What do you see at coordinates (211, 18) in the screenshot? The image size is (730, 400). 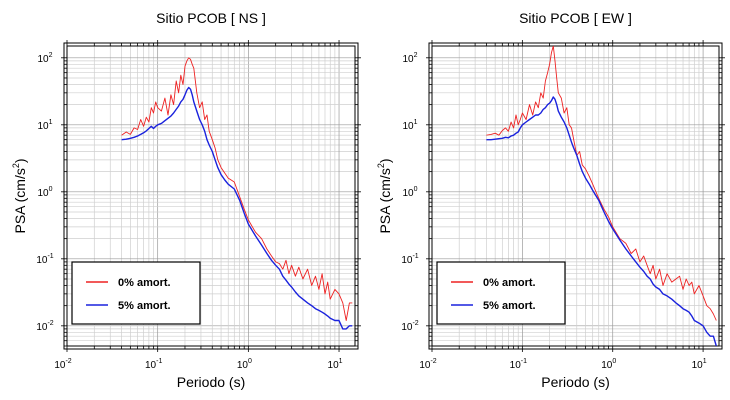 I see `chart-title: Sitio PCOB [ NS ]` at bounding box center [211, 18].